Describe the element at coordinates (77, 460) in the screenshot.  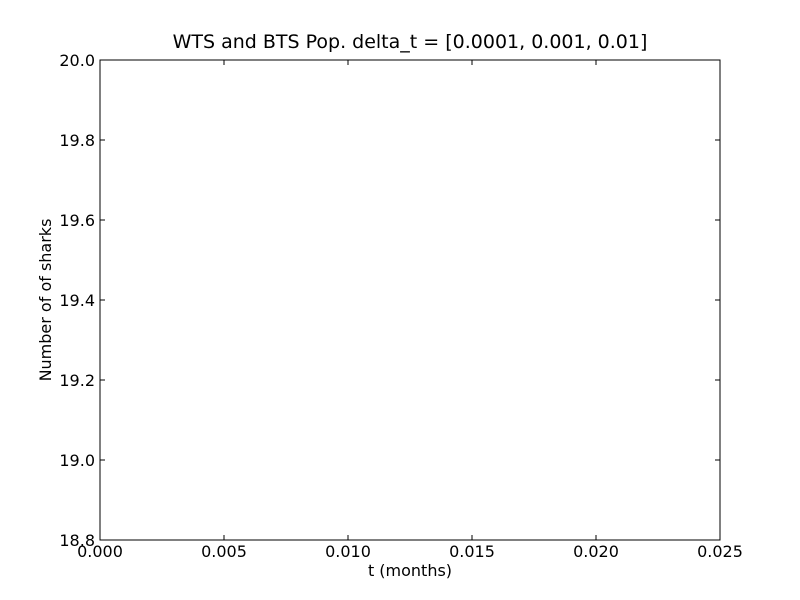
I see `y-tick-label: 19.0` at that location.